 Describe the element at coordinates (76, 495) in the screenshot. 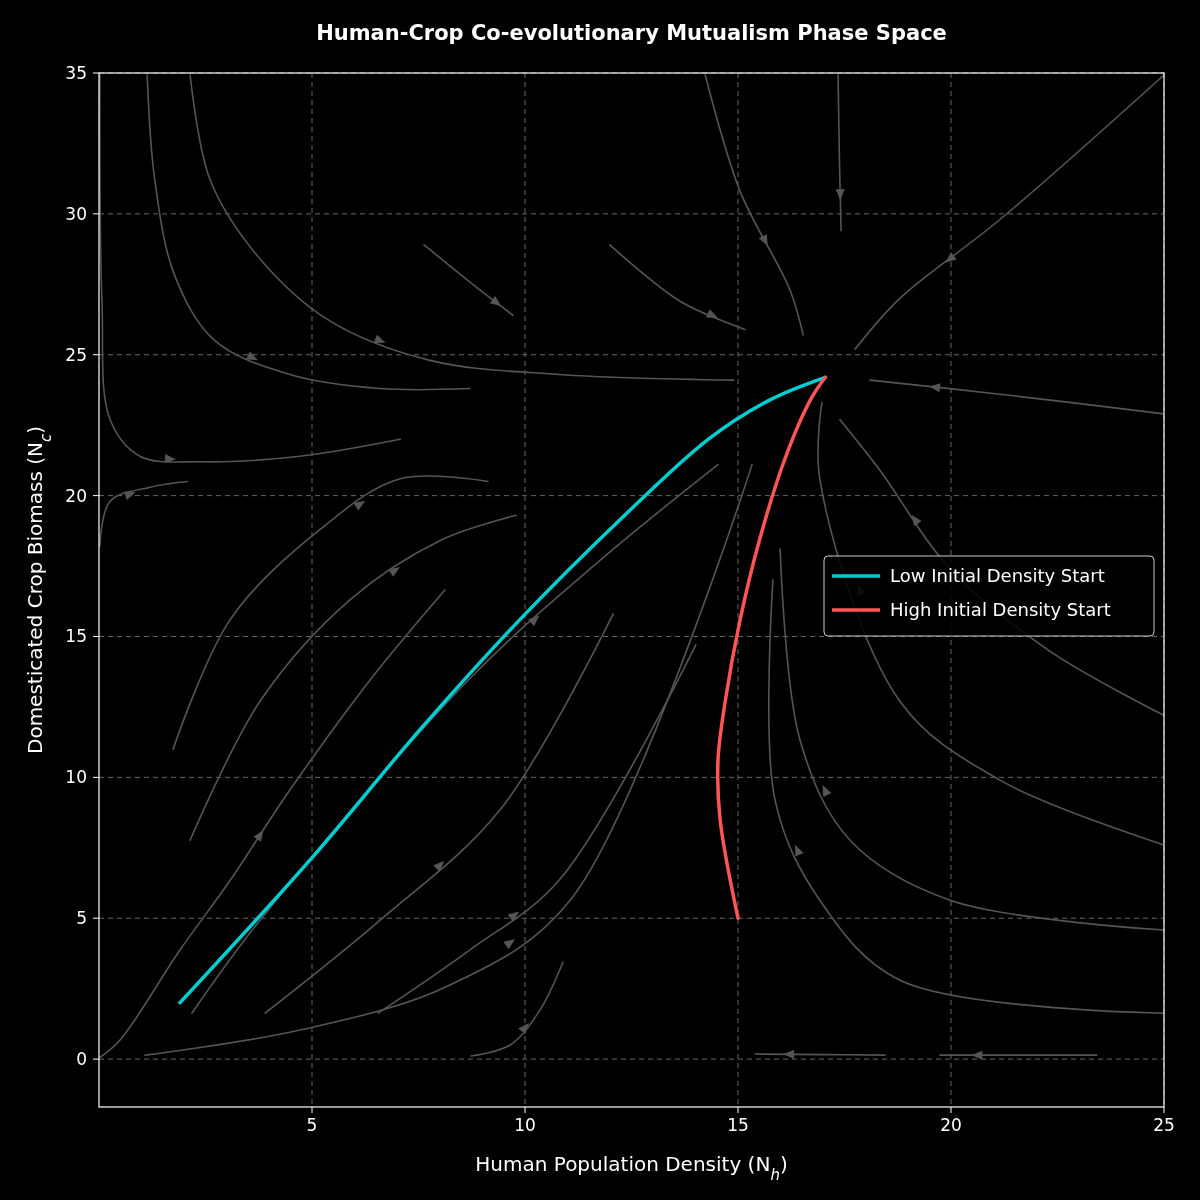

I see `y-tick-label: 20` at that location.